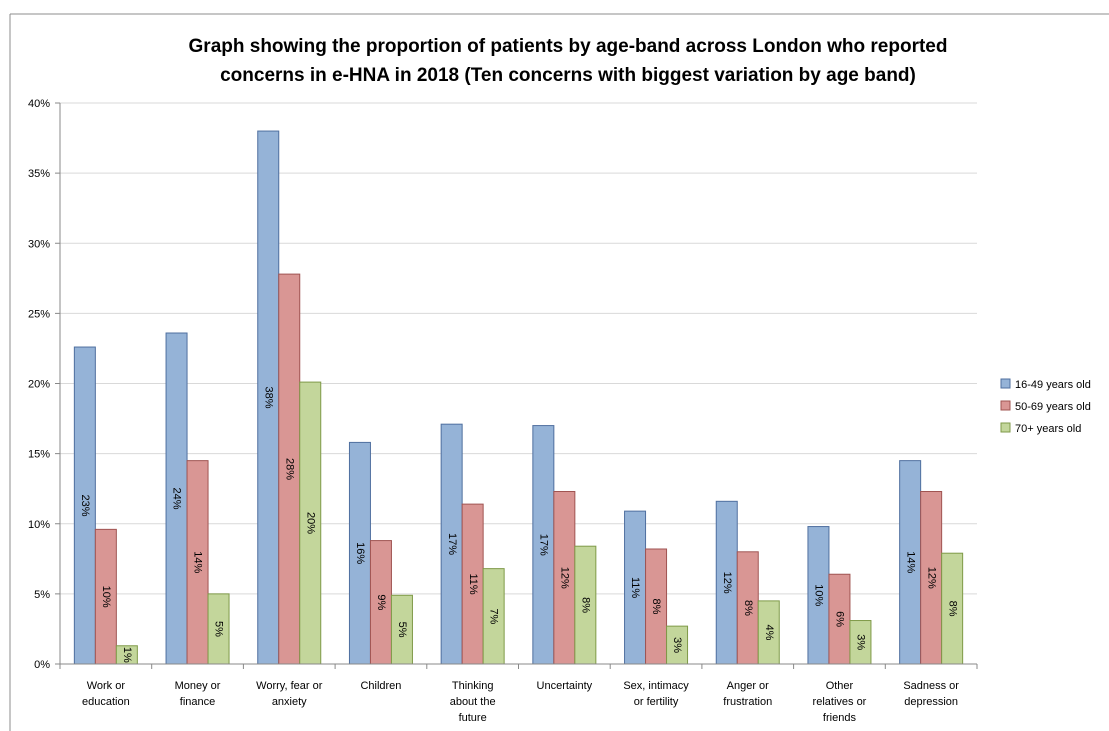 This screenshot has width=1109, height=731. What do you see at coordinates (106, 686) in the screenshot?
I see `x-category-label: Work or` at bounding box center [106, 686].